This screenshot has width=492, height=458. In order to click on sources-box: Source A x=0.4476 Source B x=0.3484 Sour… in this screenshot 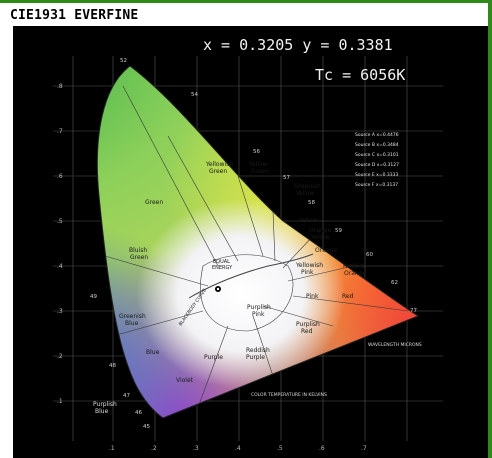, I will do `click(377, 160)`.